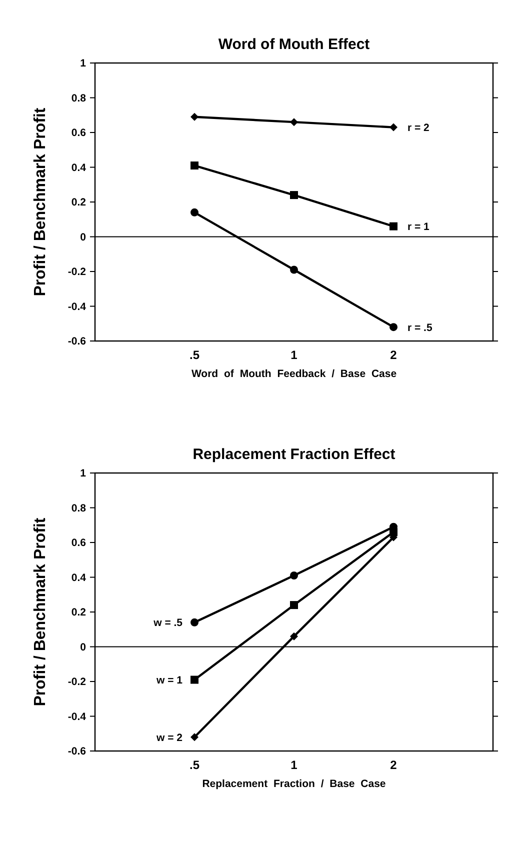 The height and width of the screenshot is (843, 514). Describe the element at coordinates (169, 738) in the screenshot. I see `series-label: w = 2` at that location.